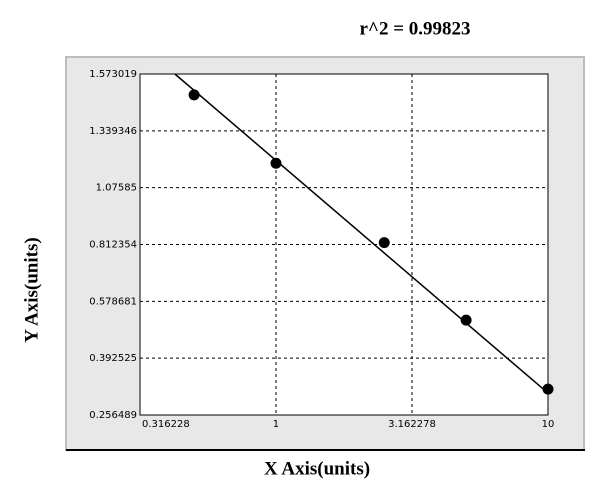  Describe the element at coordinates (276, 424) in the screenshot. I see `x-tick-label: 1` at that location.